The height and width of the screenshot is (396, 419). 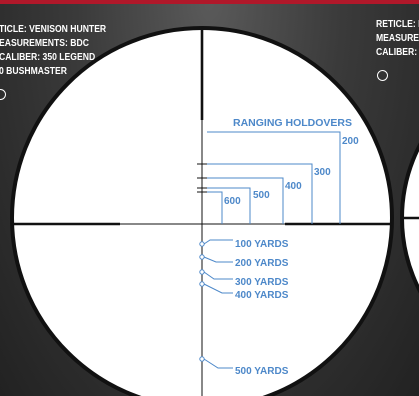 What do you see at coordinates (262, 295) in the screenshot?
I see `yard-400-label: 400 YARDS` at bounding box center [262, 295].